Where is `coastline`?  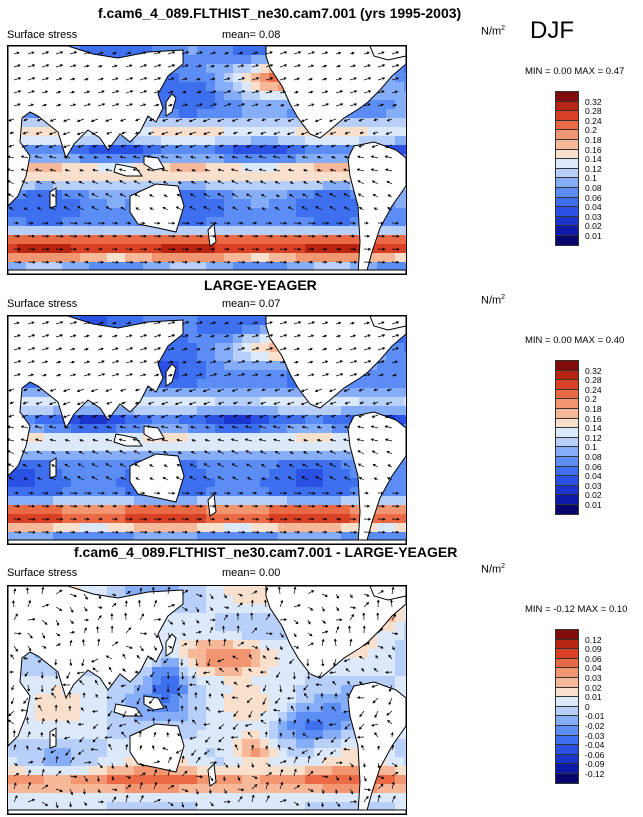 coastline is located at coordinates (128, 440).